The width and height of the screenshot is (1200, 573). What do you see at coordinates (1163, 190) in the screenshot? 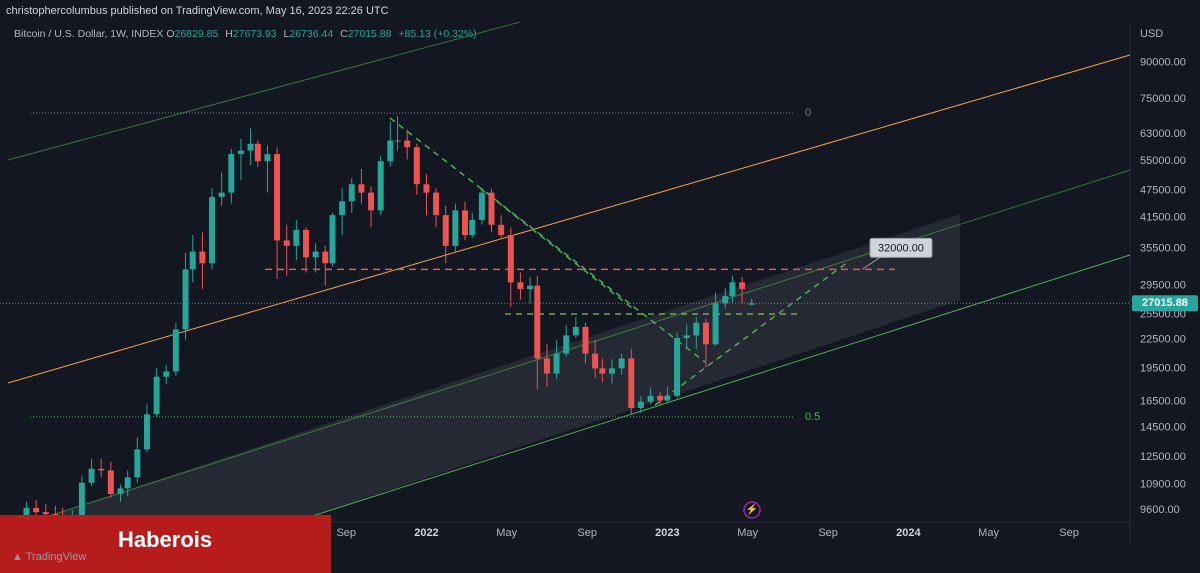
I see `y-tick-label: 47500.00` at bounding box center [1163, 190].